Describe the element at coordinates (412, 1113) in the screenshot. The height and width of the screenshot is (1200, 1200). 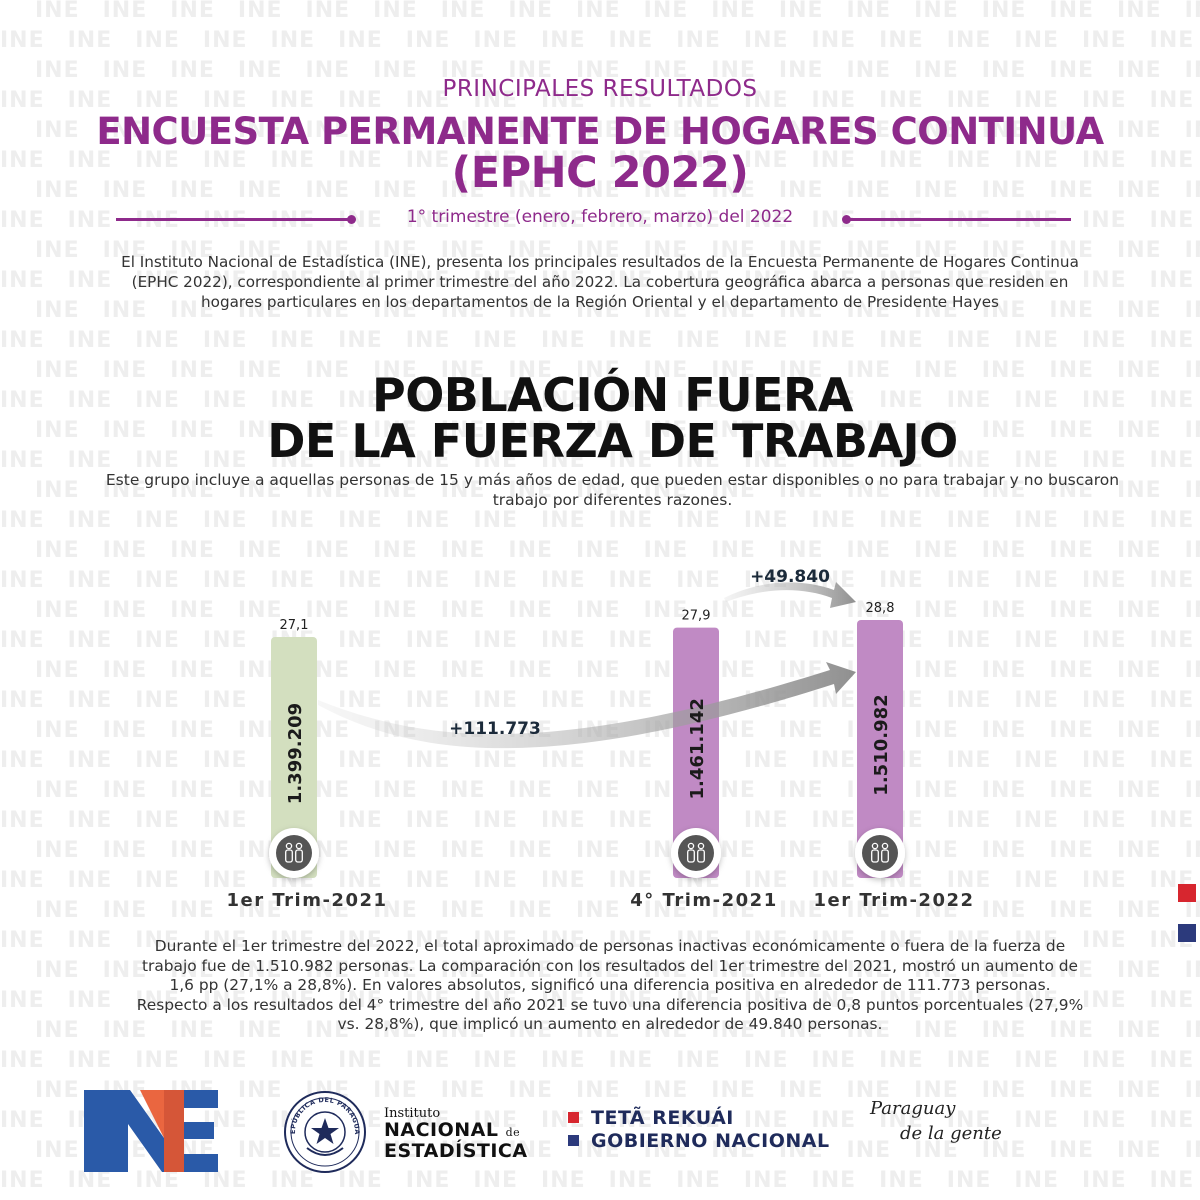
I see `institute-small: Instituto` at that location.